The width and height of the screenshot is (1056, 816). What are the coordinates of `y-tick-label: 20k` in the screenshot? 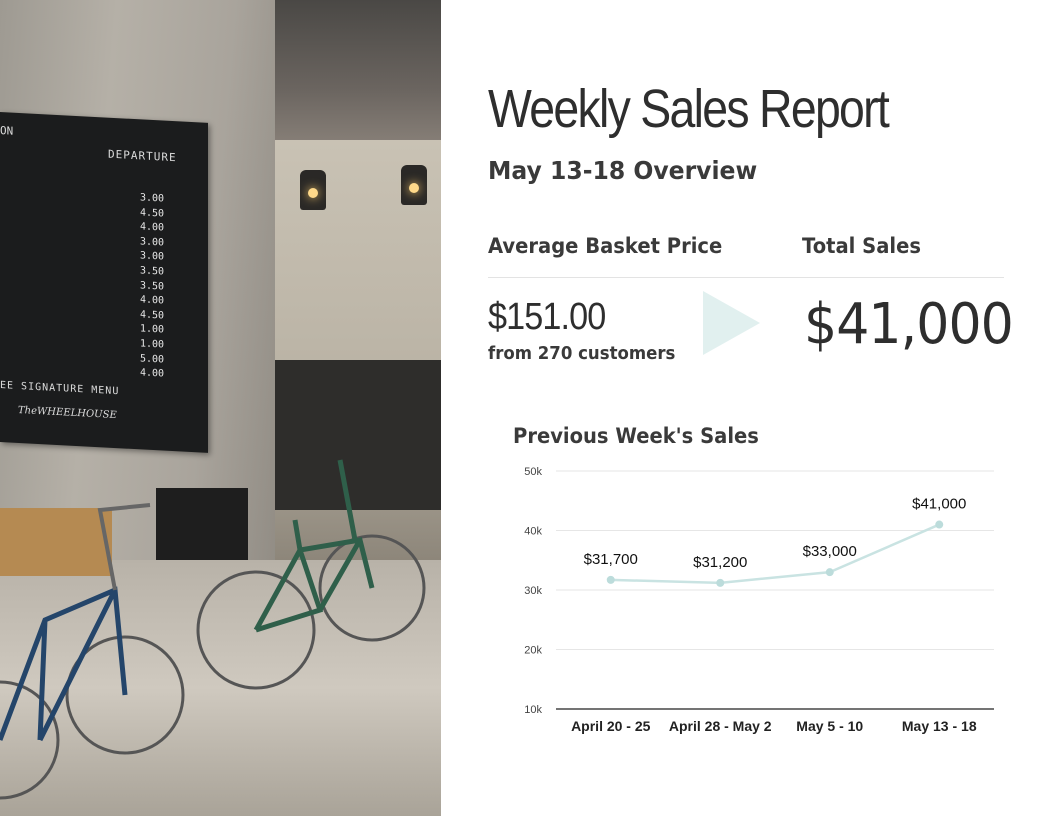 It's located at (533, 651).